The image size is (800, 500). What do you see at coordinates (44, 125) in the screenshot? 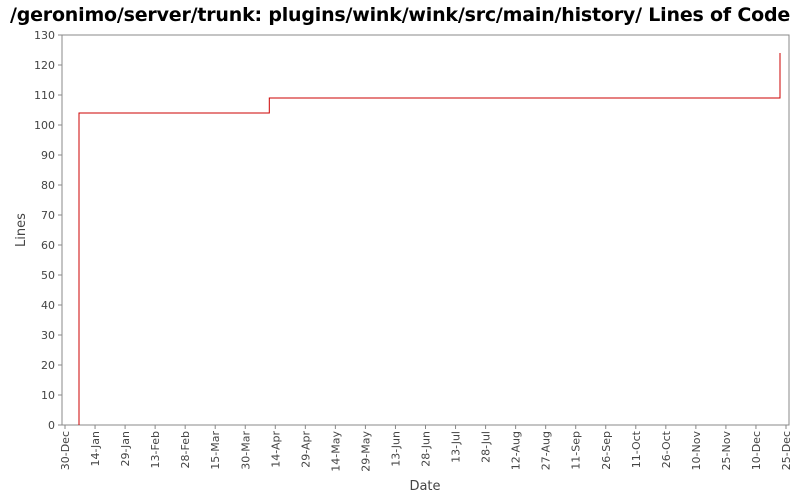
I see `y-tick-label: 100` at bounding box center [44, 125].